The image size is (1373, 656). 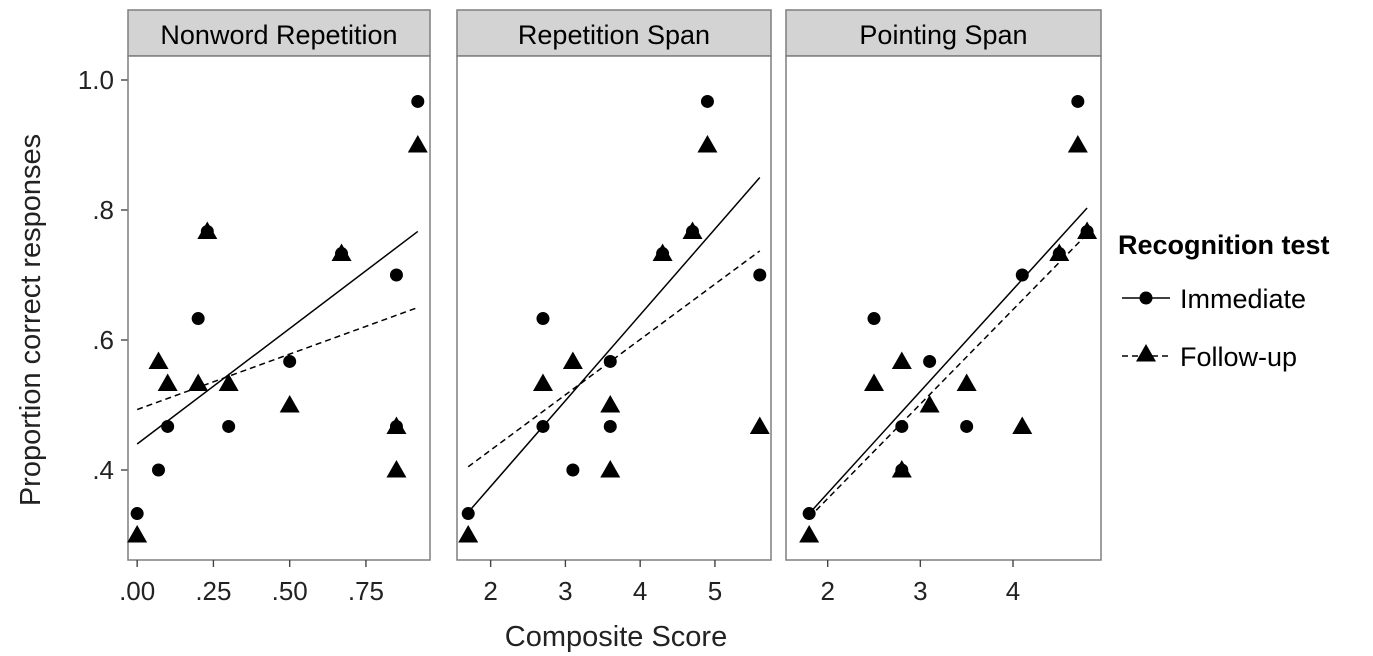 What do you see at coordinates (103, 340) in the screenshot?
I see `y-tick-label: .6` at bounding box center [103, 340].